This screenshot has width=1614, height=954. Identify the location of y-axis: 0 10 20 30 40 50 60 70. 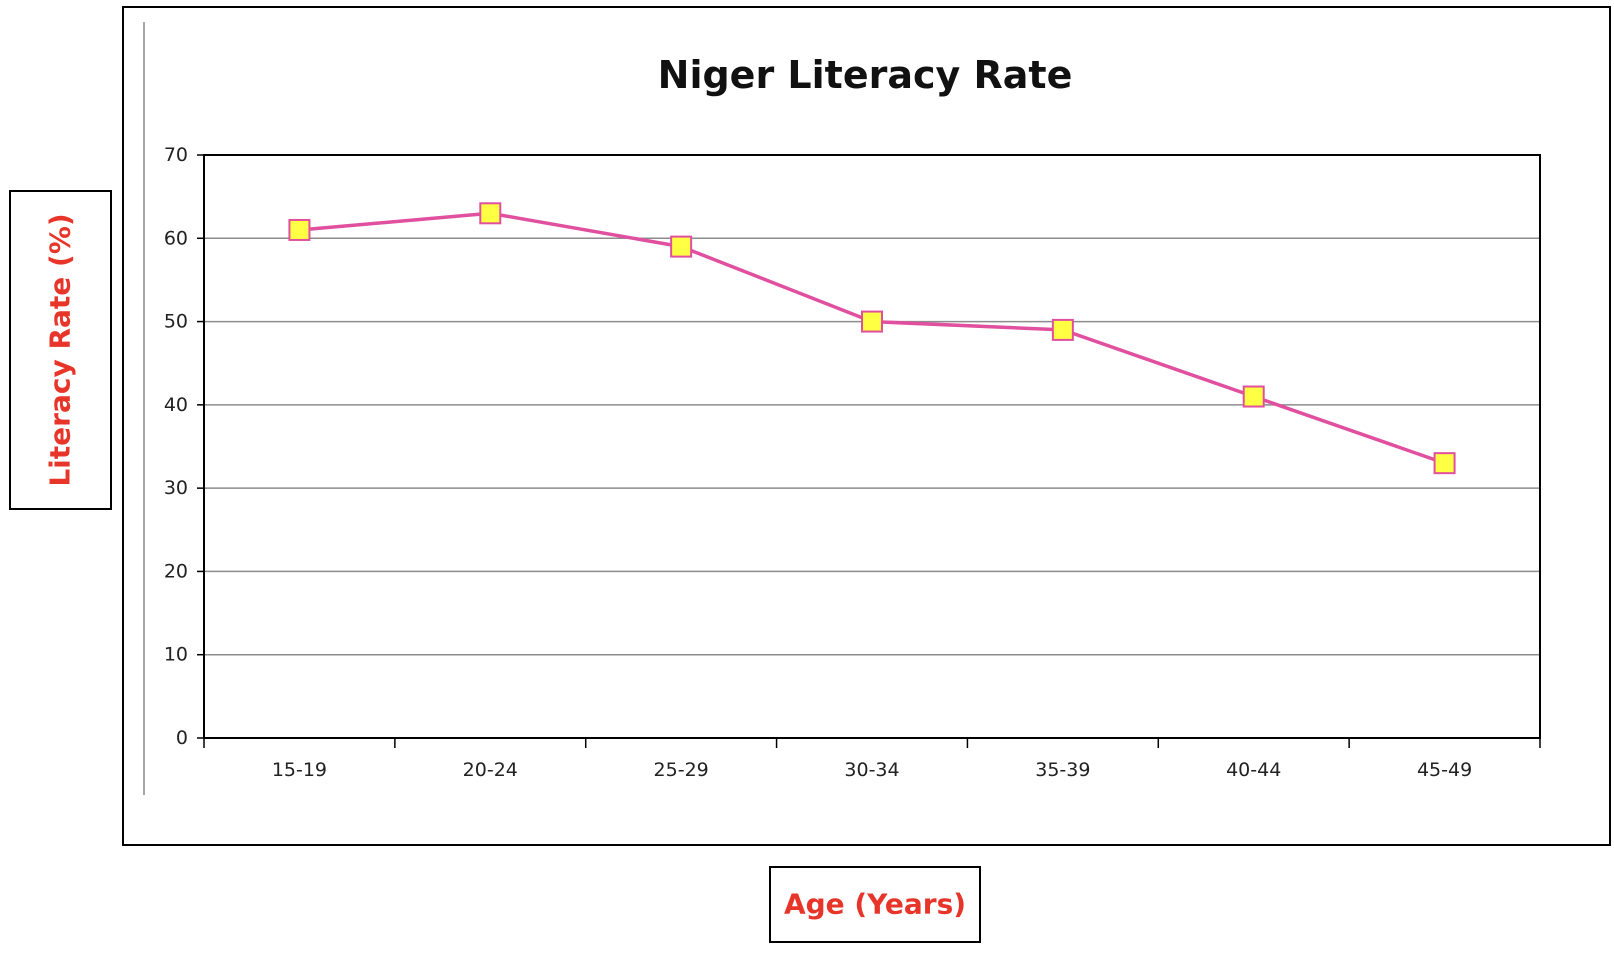
(184, 446).